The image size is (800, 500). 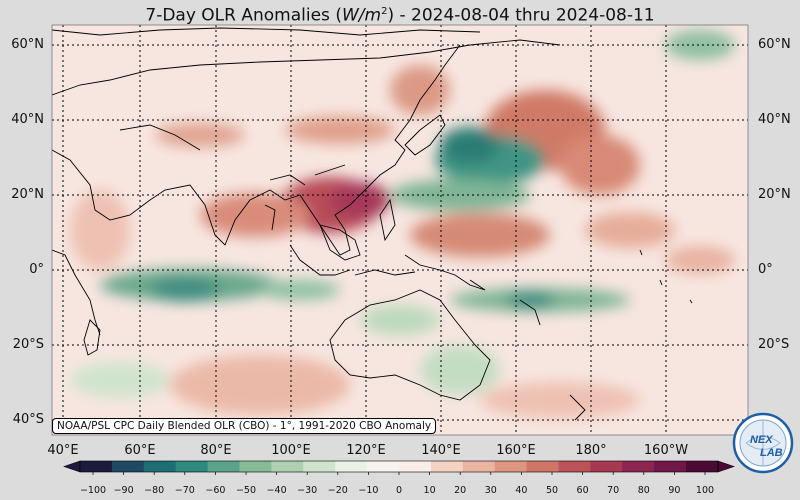 I want to click on lat-label-eq-left: 0°, so click(x=36, y=269).